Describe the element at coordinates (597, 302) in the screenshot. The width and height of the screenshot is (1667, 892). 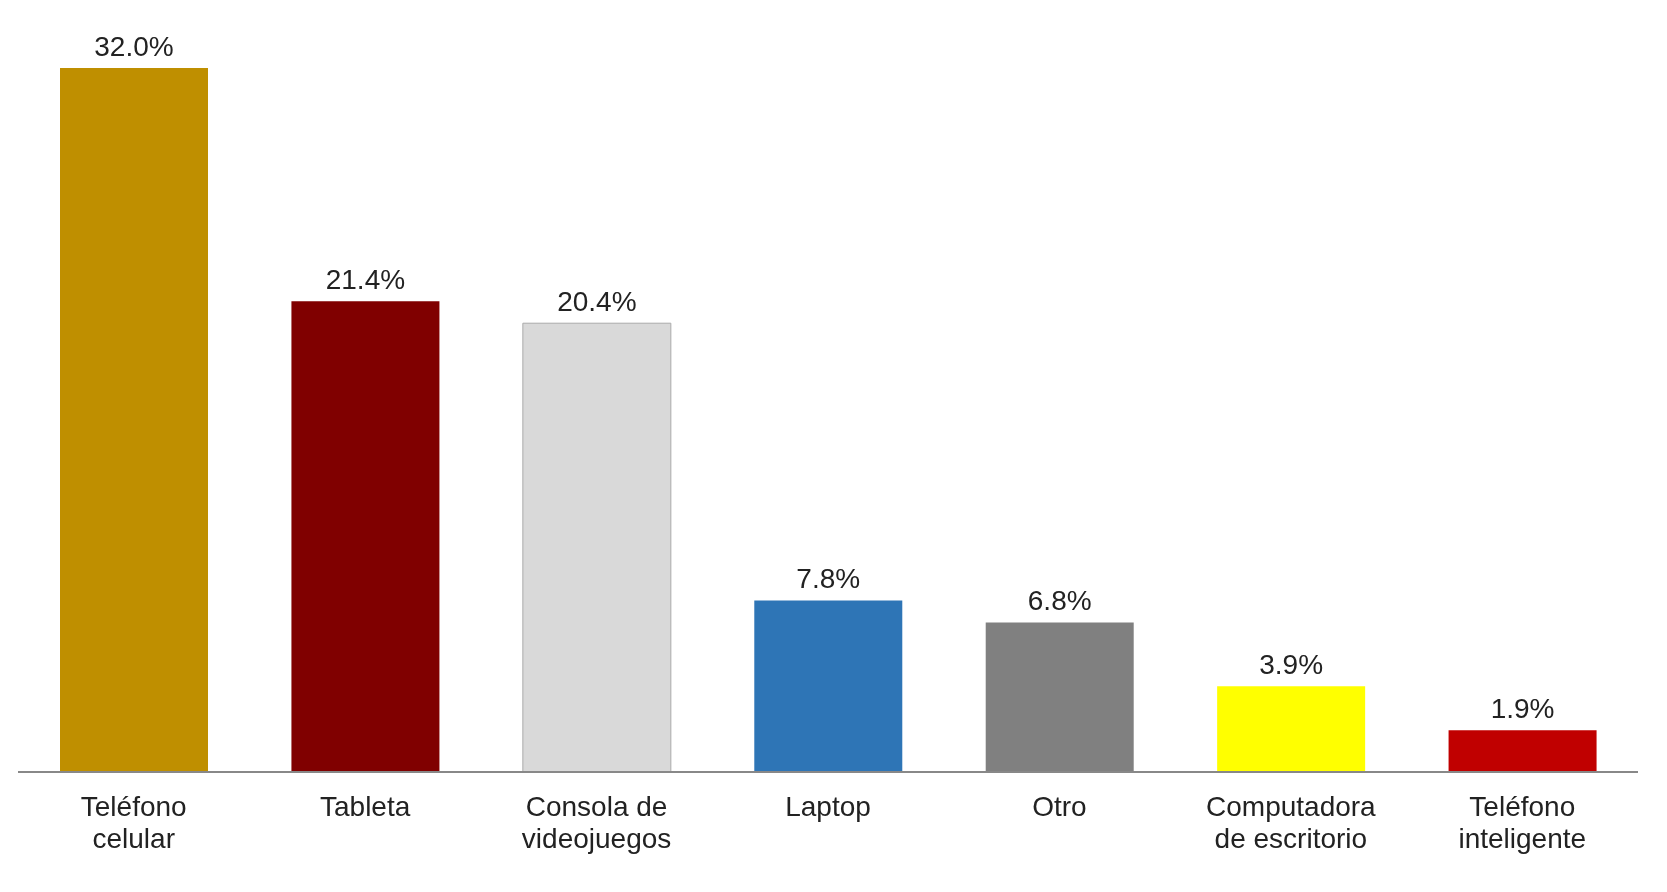
I see `data-label: 20.4%` at that location.